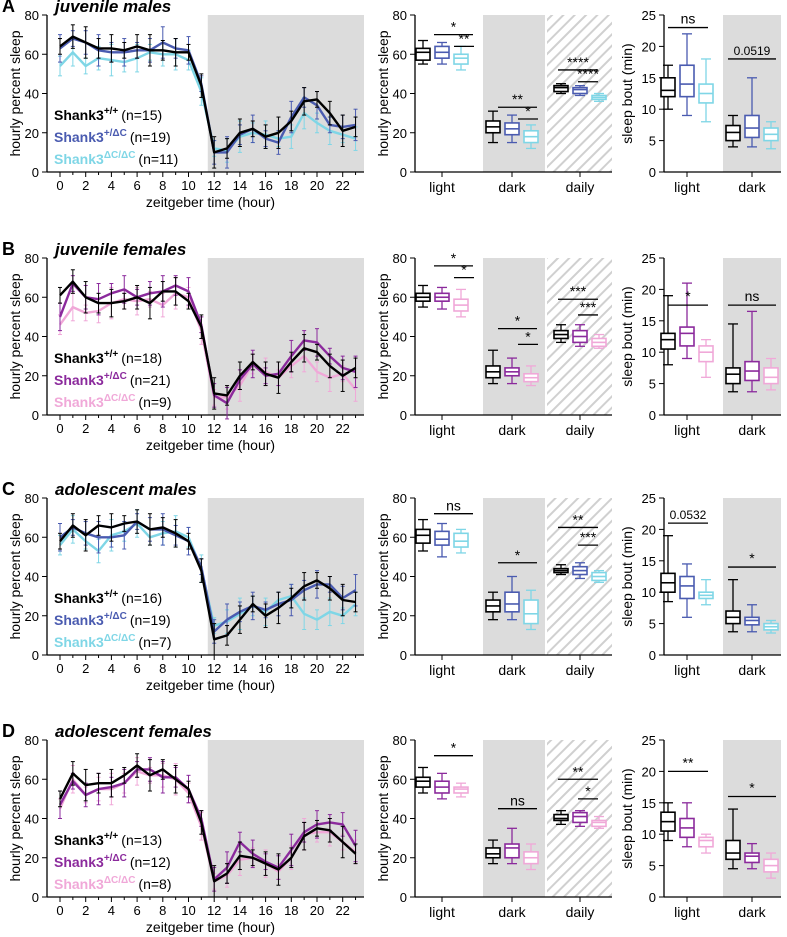  I want to click on legend-entry: Shank3+/+ (n=18), so click(108, 357).